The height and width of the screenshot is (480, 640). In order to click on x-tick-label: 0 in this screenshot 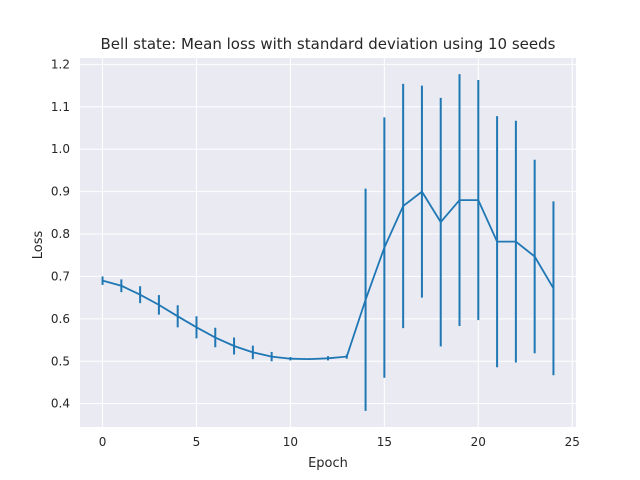, I will do `click(103, 442)`.